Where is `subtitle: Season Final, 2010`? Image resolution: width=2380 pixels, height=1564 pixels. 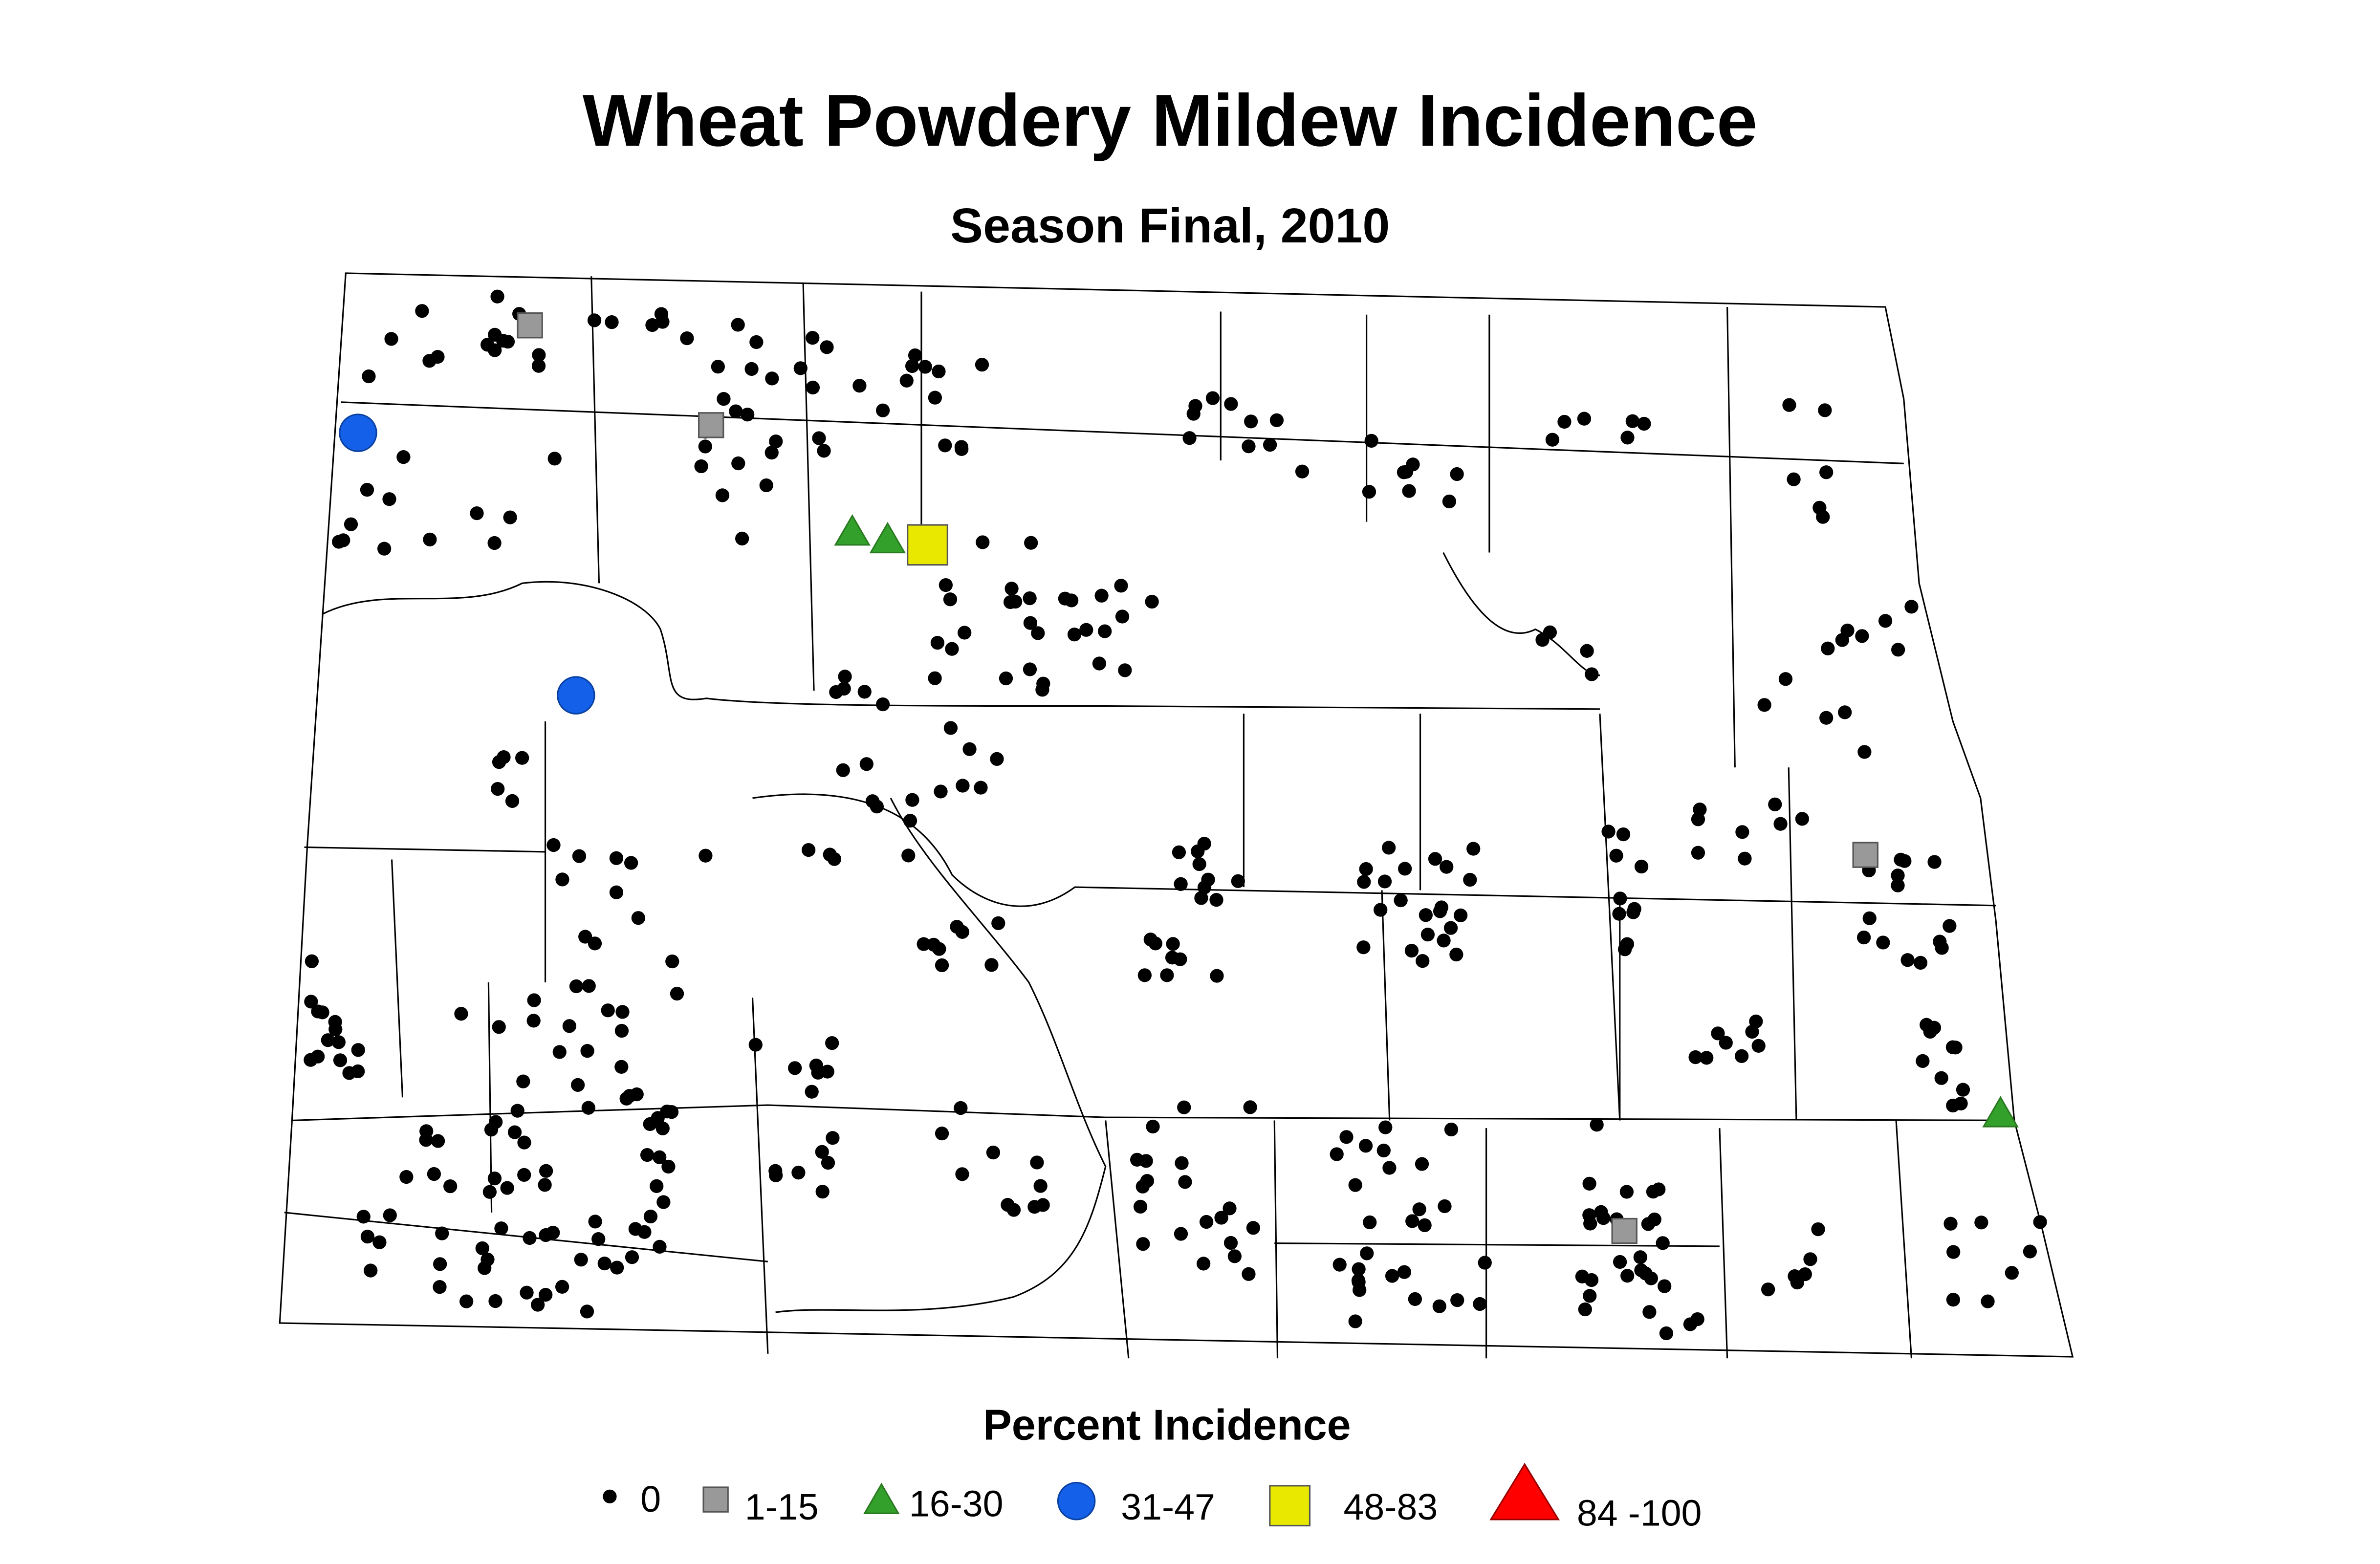 subtitle: Season Final, 2010 is located at coordinates (1170, 225).